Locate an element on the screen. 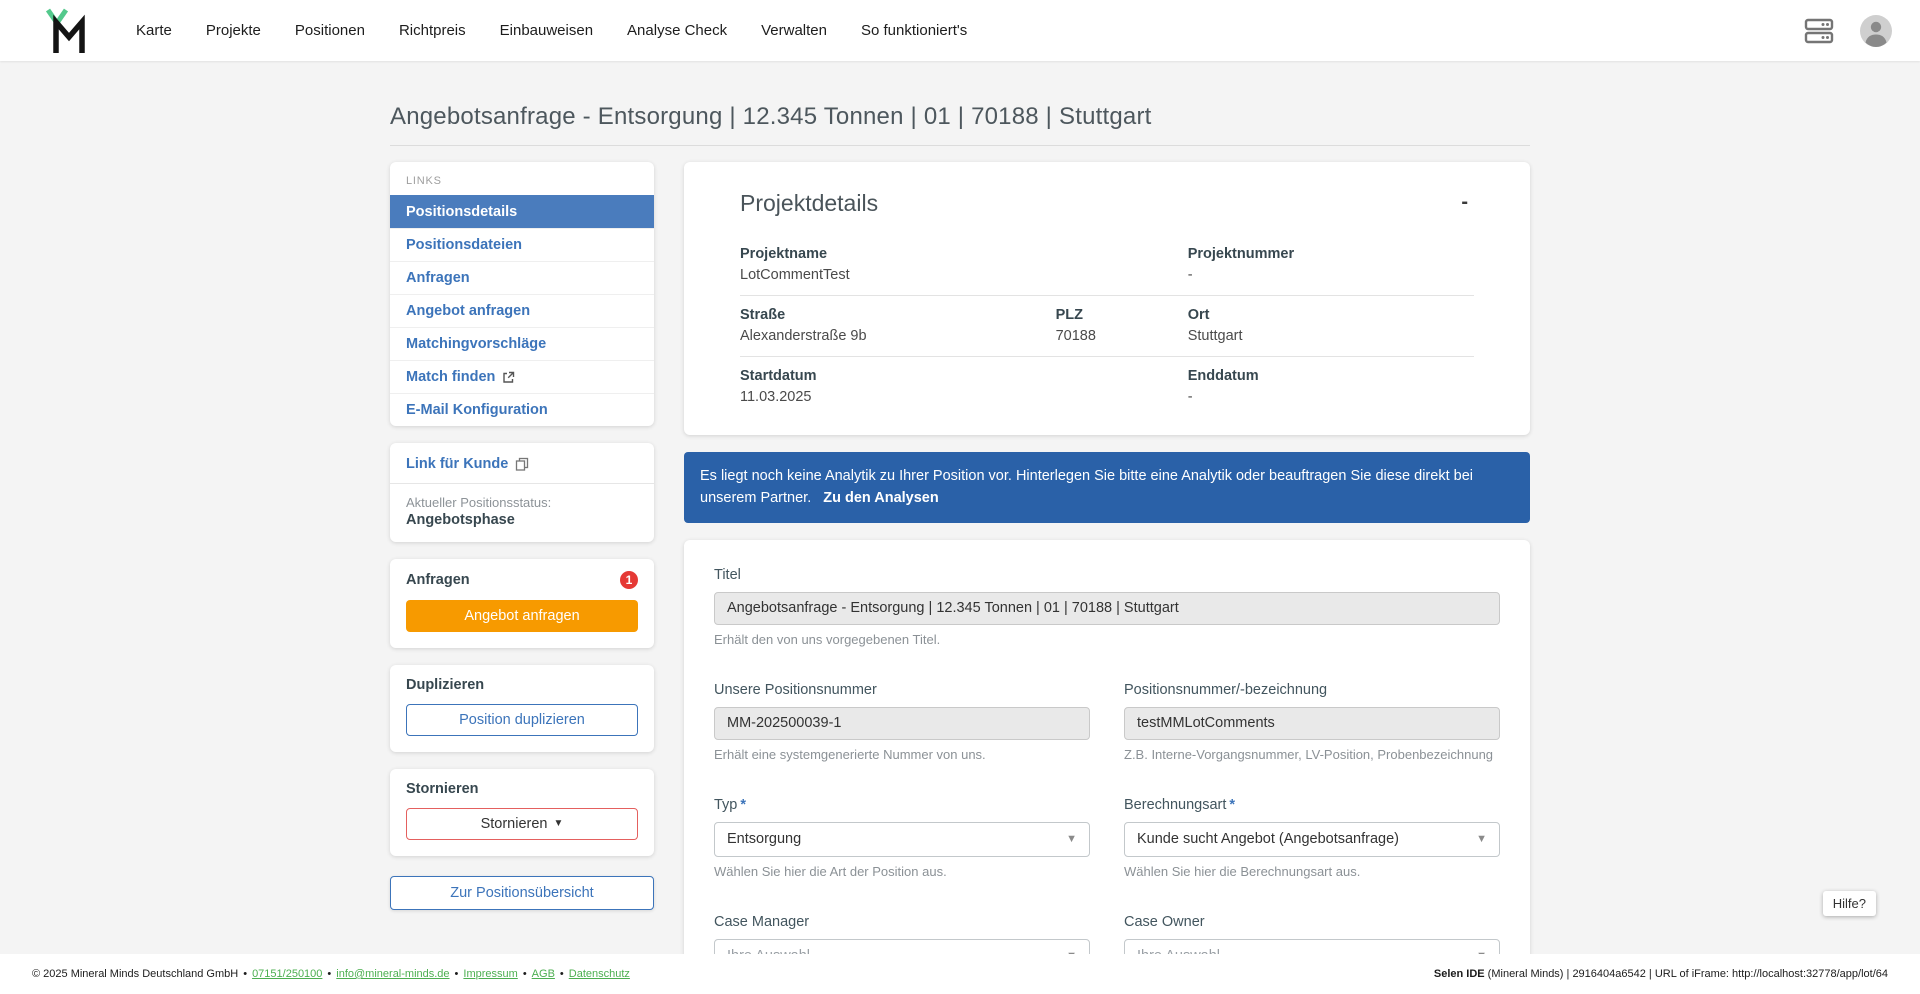  footer-datenschutz-link: Datenschutz is located at coordinates (599, 974).